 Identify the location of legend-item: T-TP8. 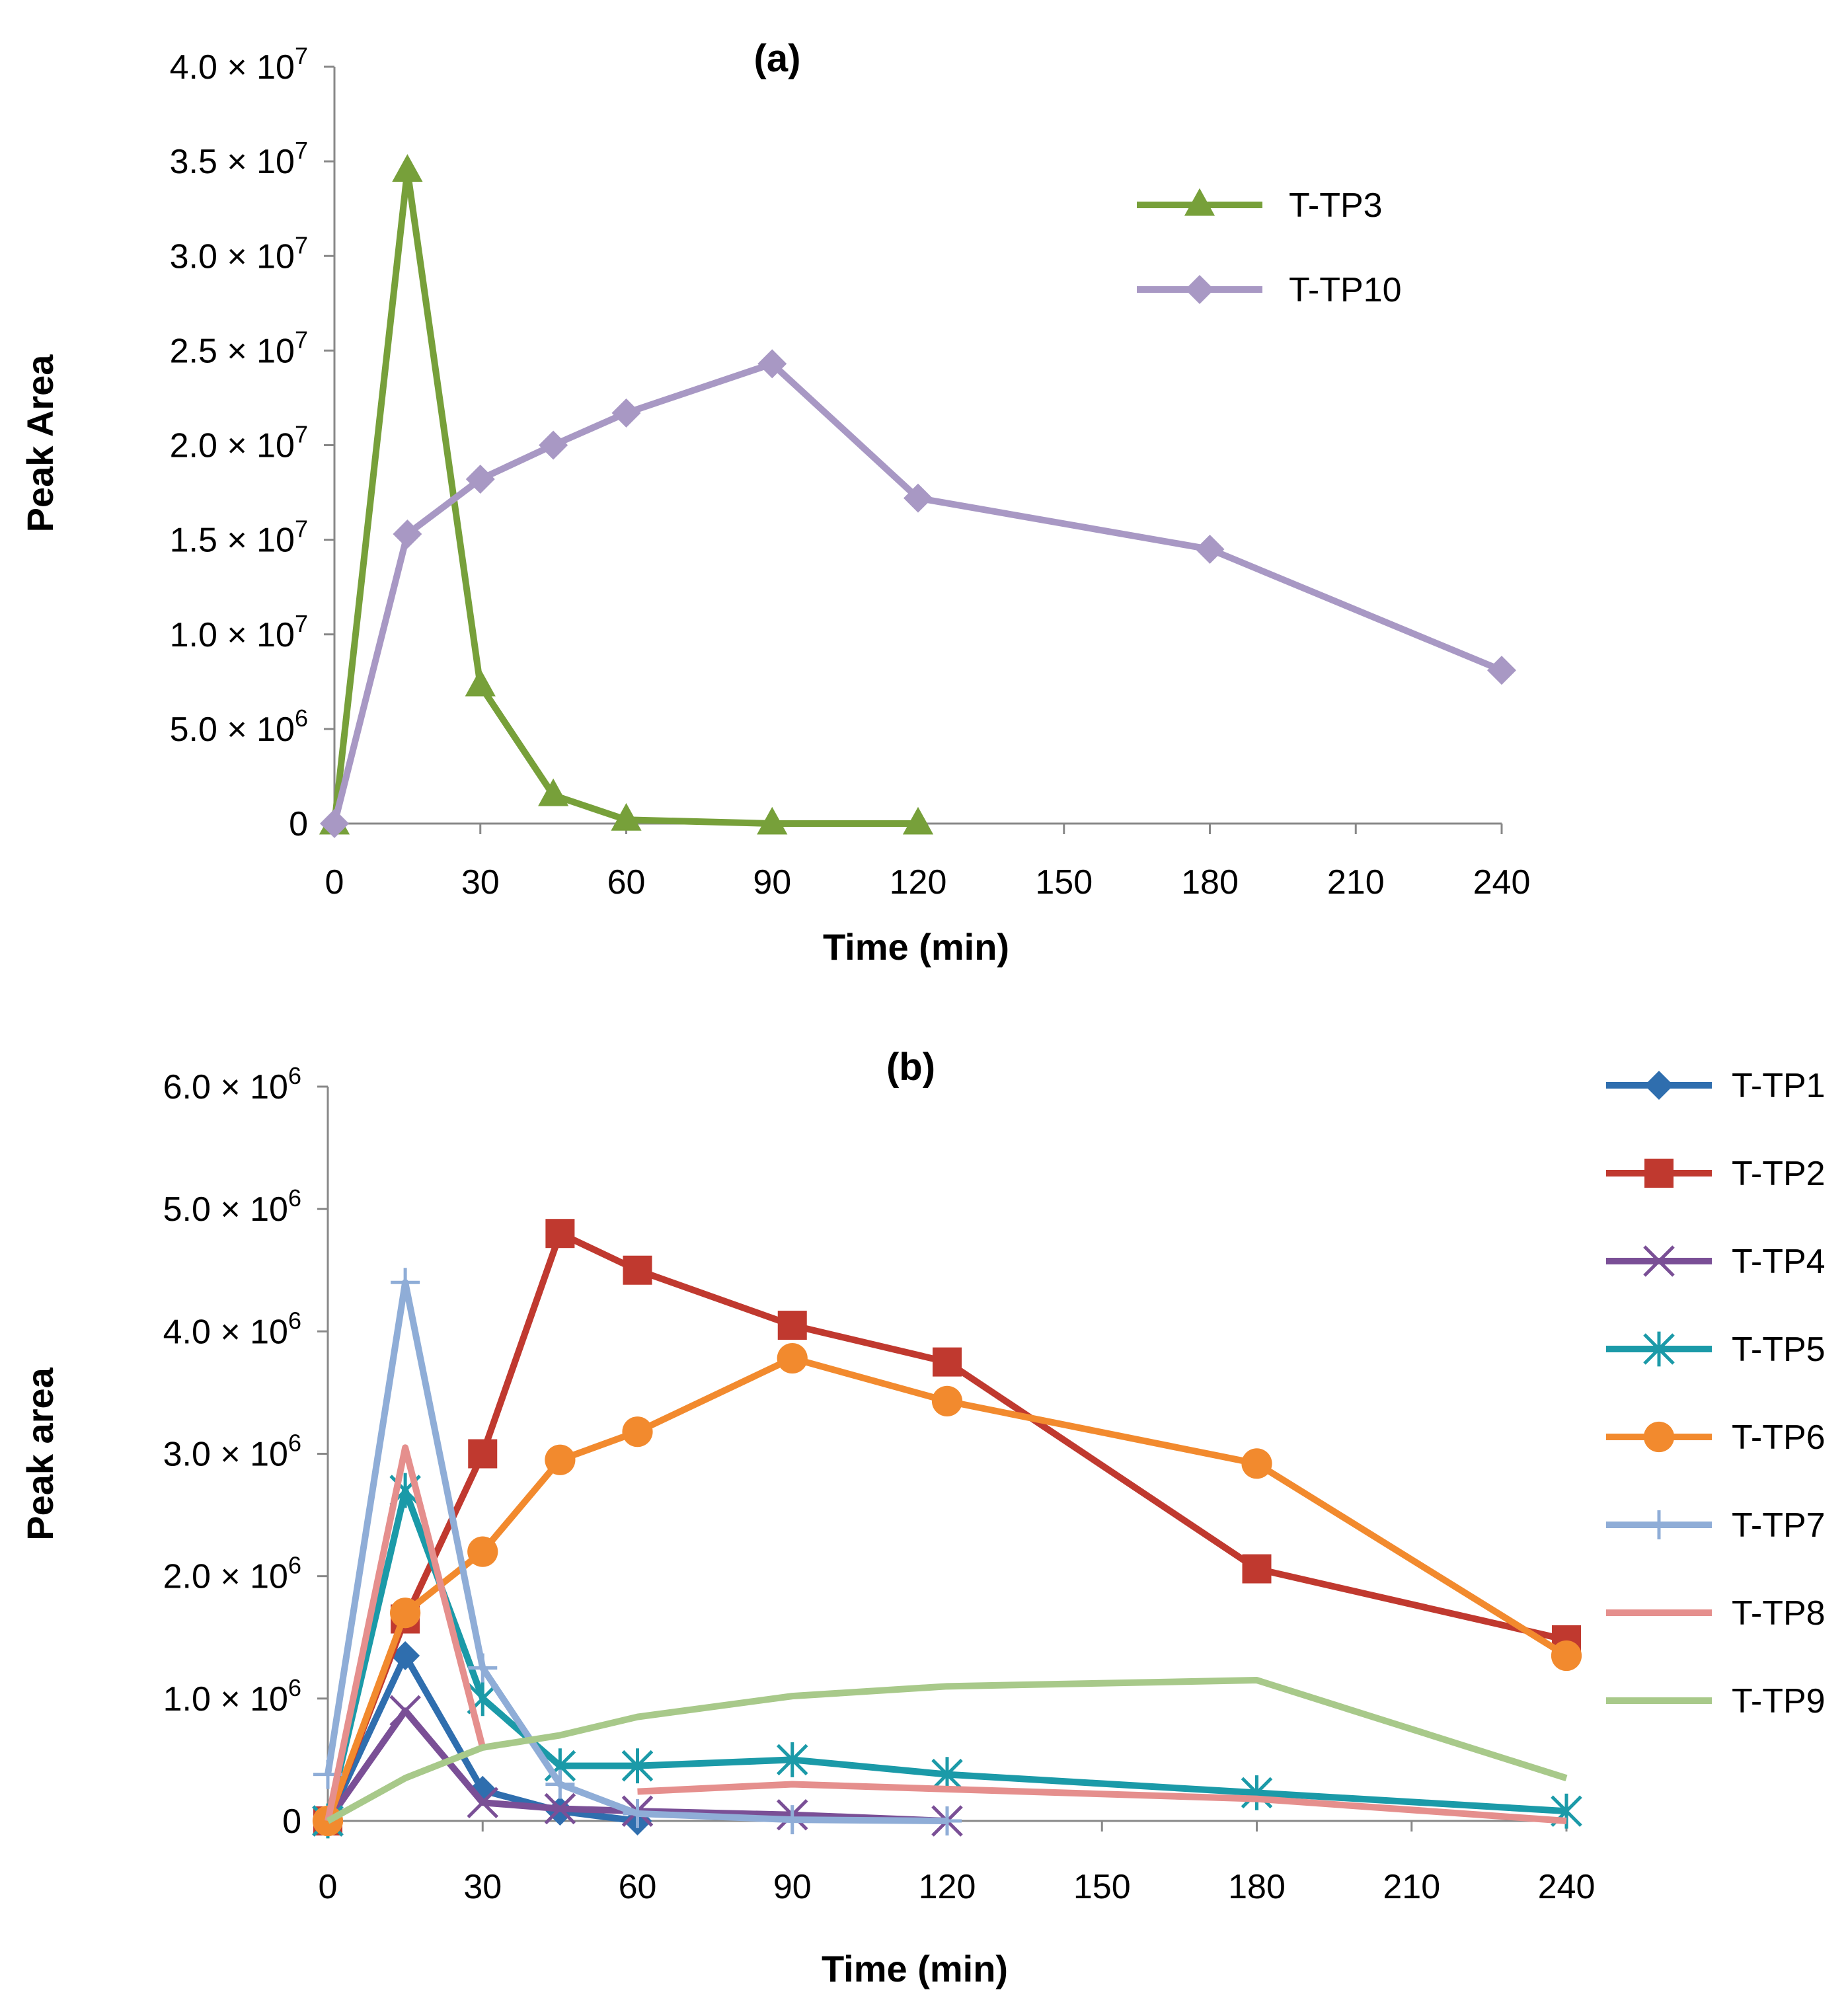
(1716, 1614).